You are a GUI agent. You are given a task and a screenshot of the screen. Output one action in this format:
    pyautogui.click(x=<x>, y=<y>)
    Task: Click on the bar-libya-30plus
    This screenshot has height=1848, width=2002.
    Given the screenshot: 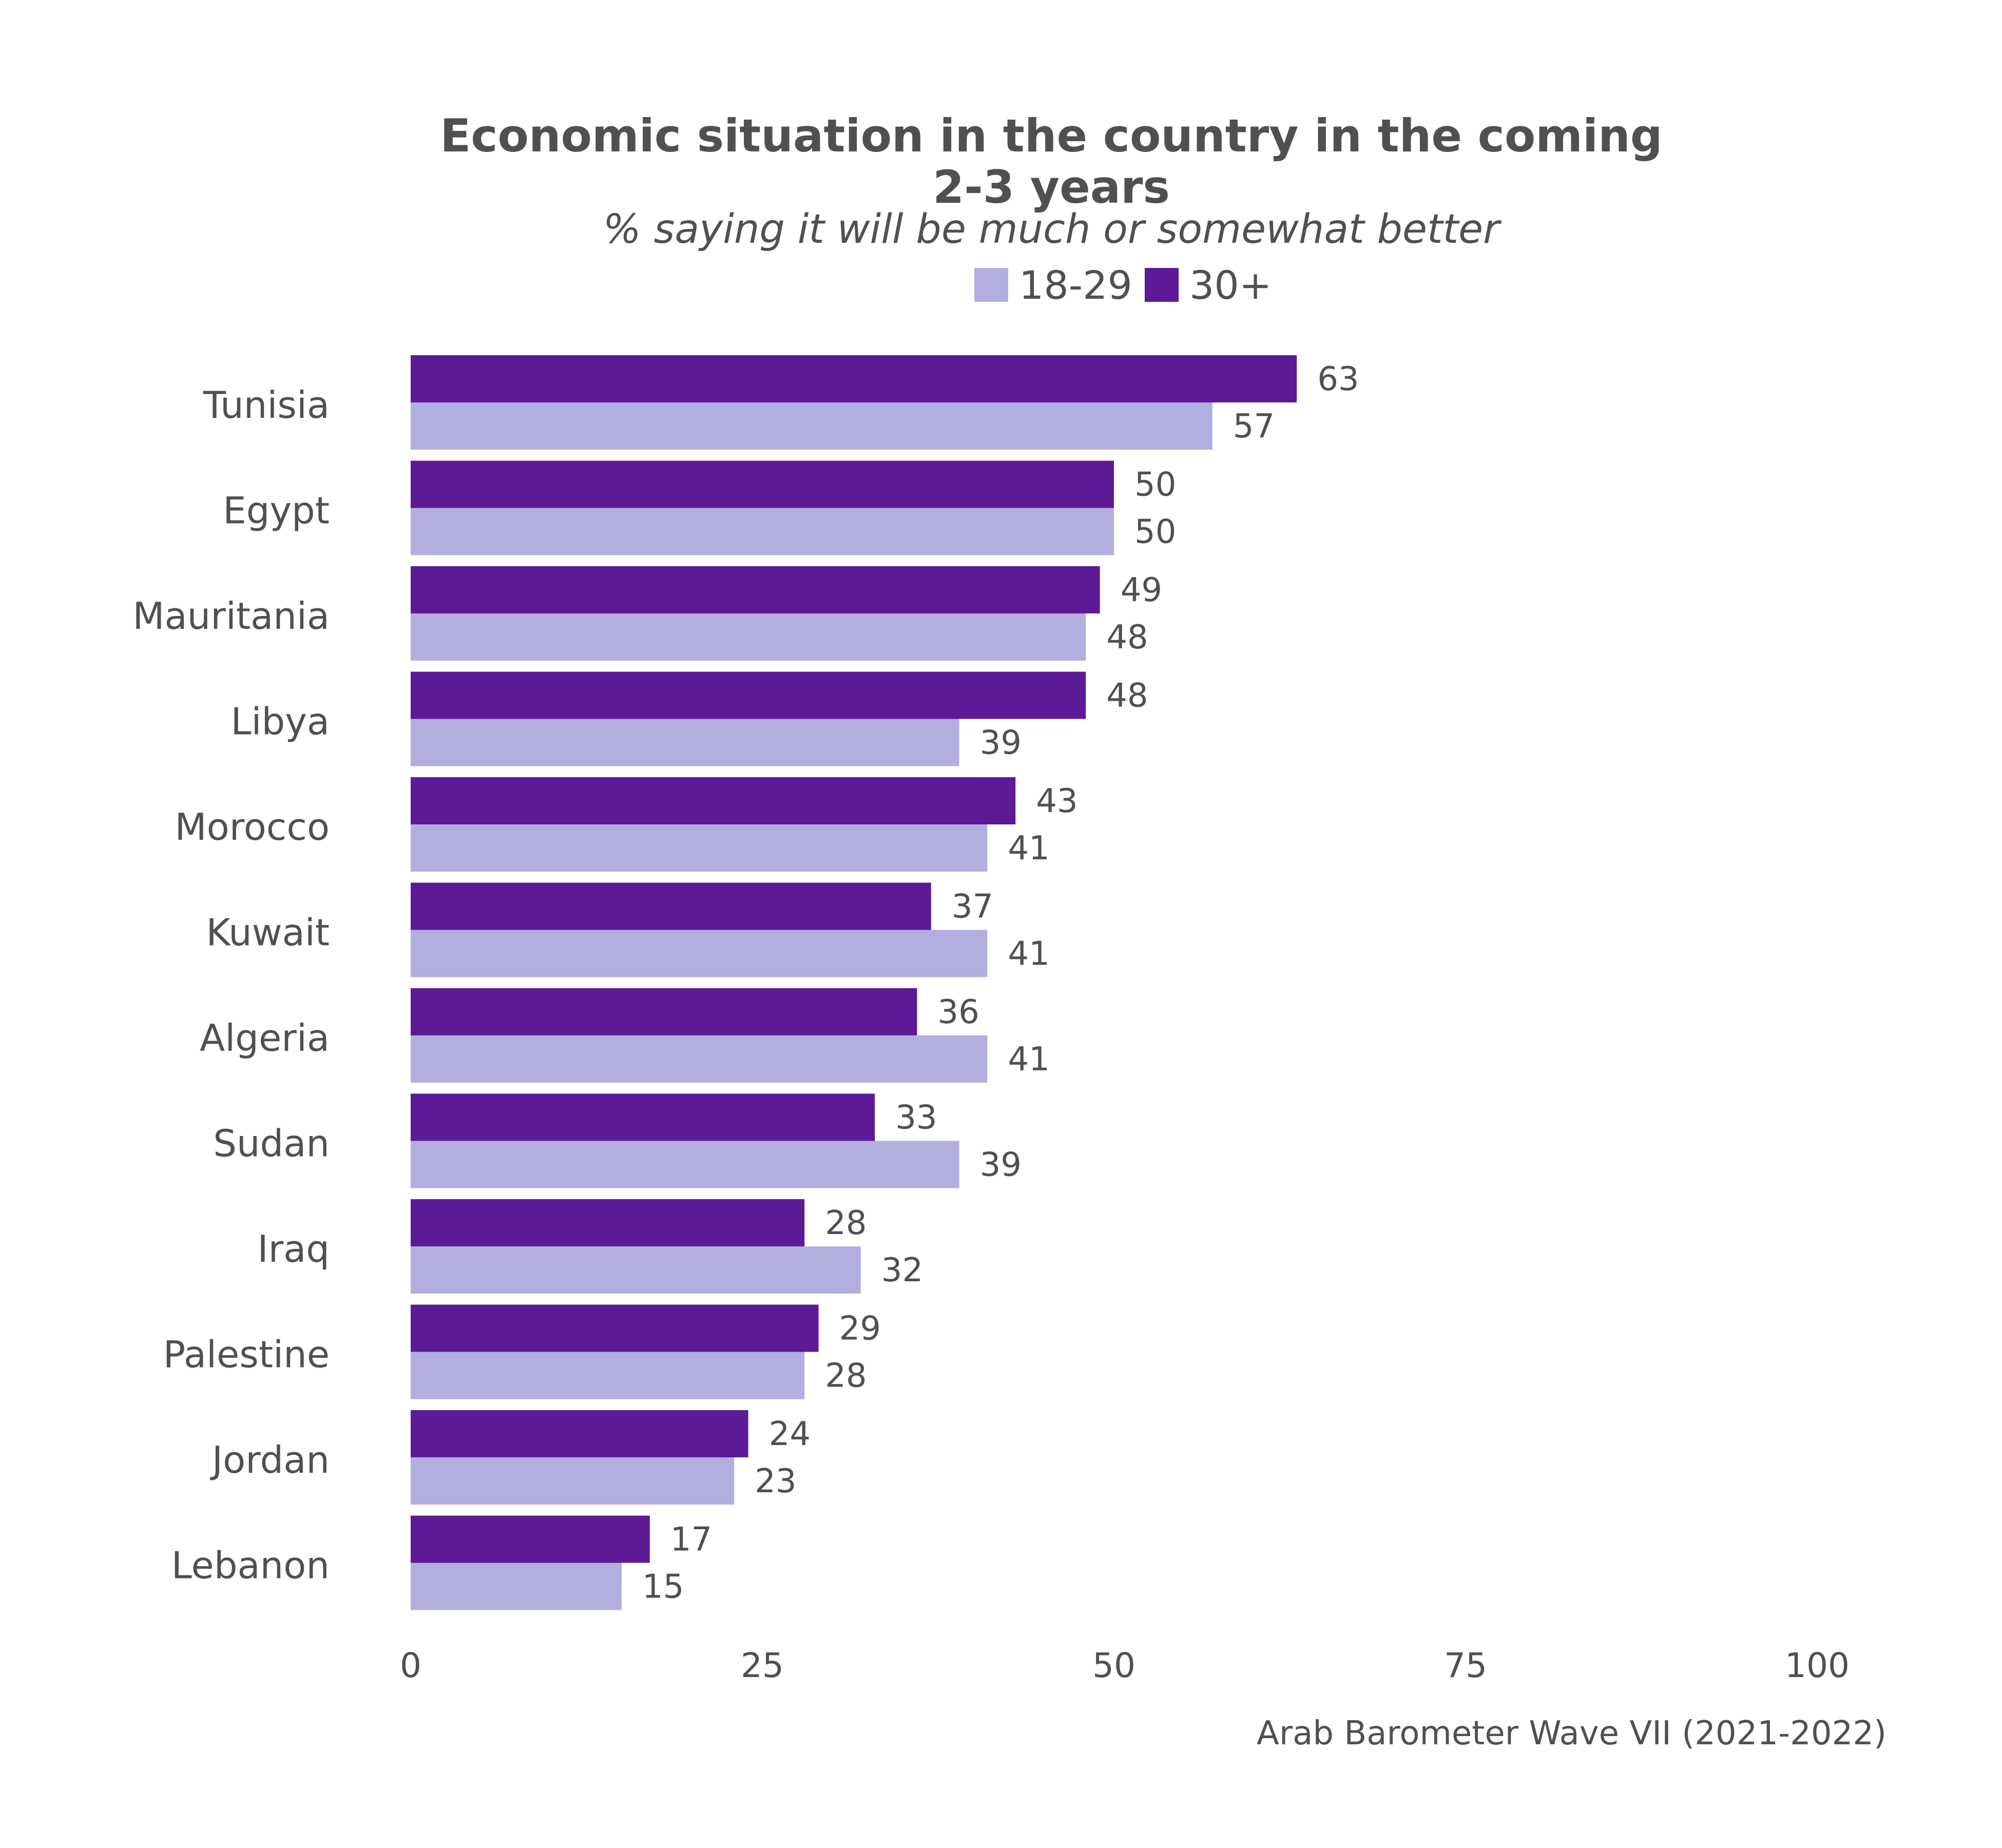 What is the action you would take?
    pyautogui.click(x=748, y=695)
    